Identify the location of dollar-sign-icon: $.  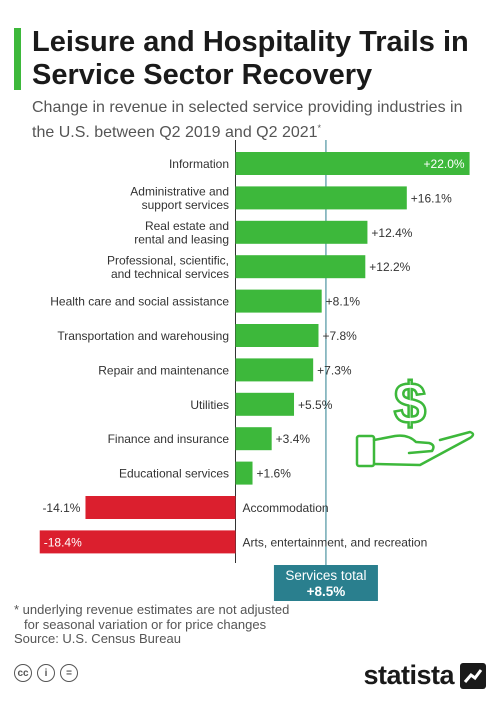
(410, 403).